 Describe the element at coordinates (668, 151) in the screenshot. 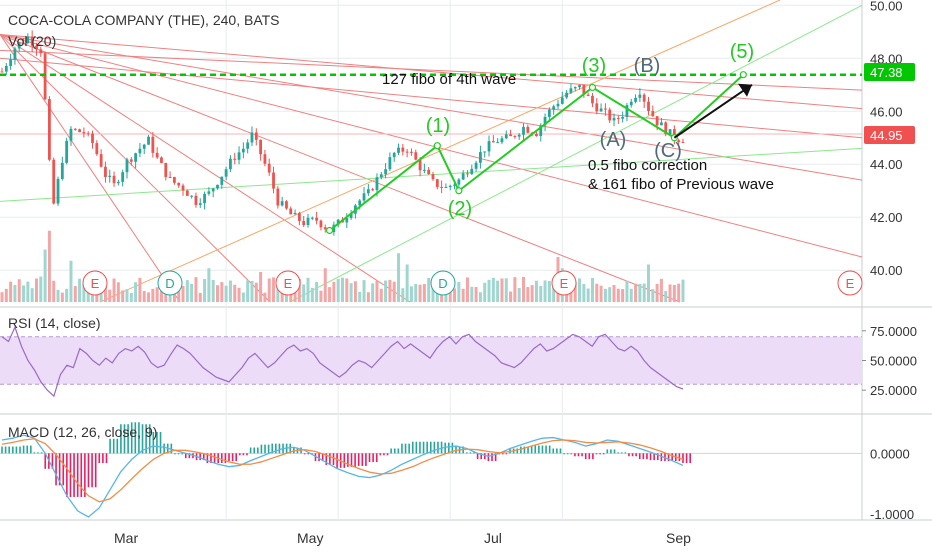

I see `wave-label: (C)` at that location.